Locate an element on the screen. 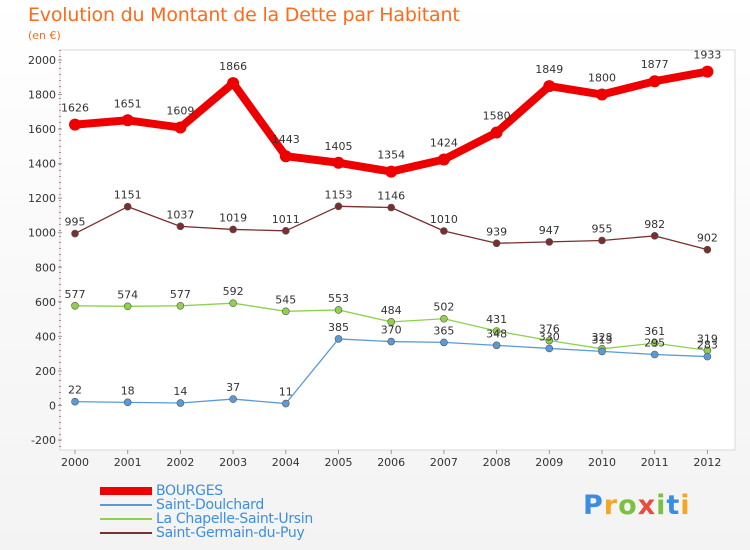  data-label: 1146 is located at coordinates (391, 196).